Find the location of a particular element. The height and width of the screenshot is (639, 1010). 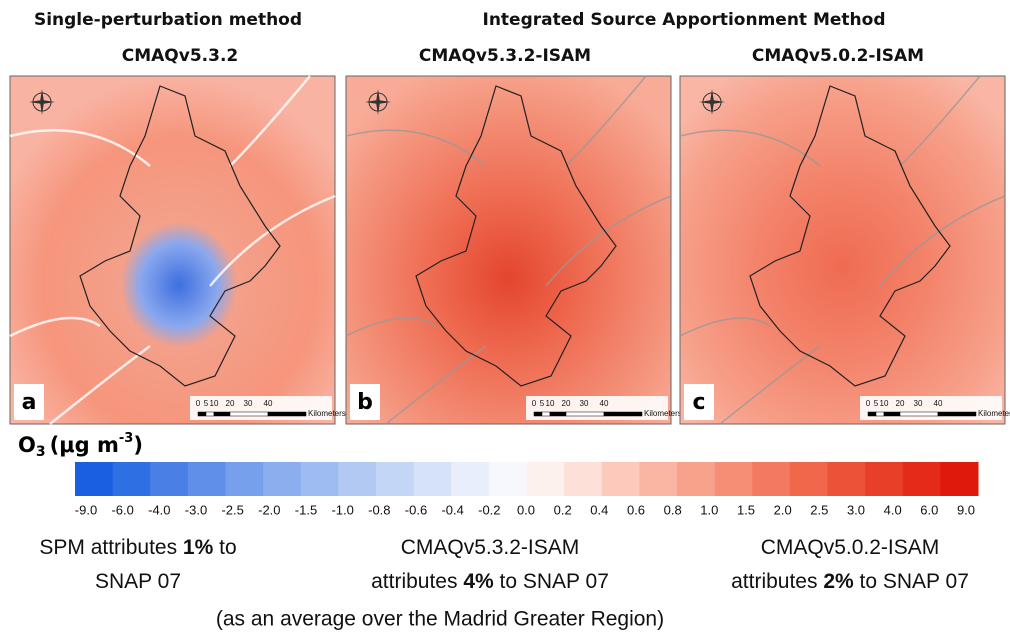

colorbar-tick-label: -0.6 is located at coordinates (416, 509).